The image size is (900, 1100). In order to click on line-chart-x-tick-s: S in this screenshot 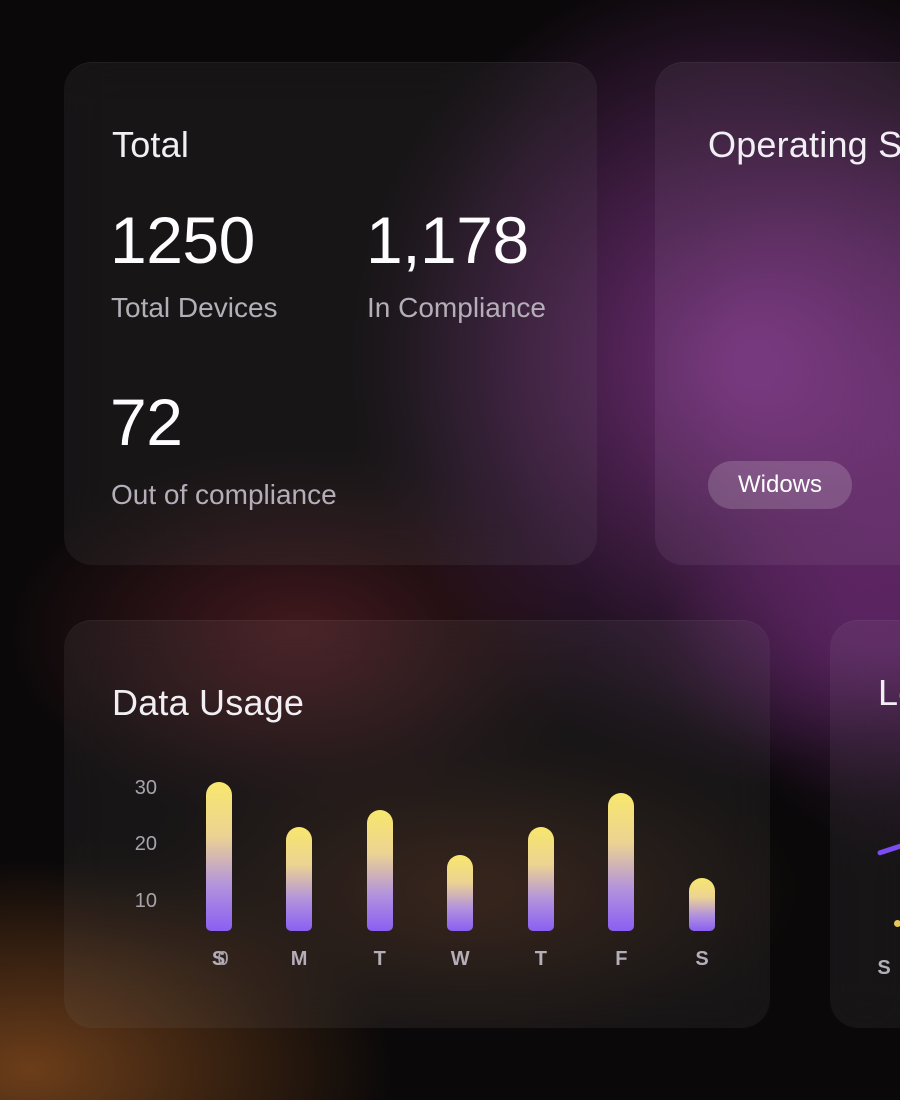, I will do `click(884, 968)`.